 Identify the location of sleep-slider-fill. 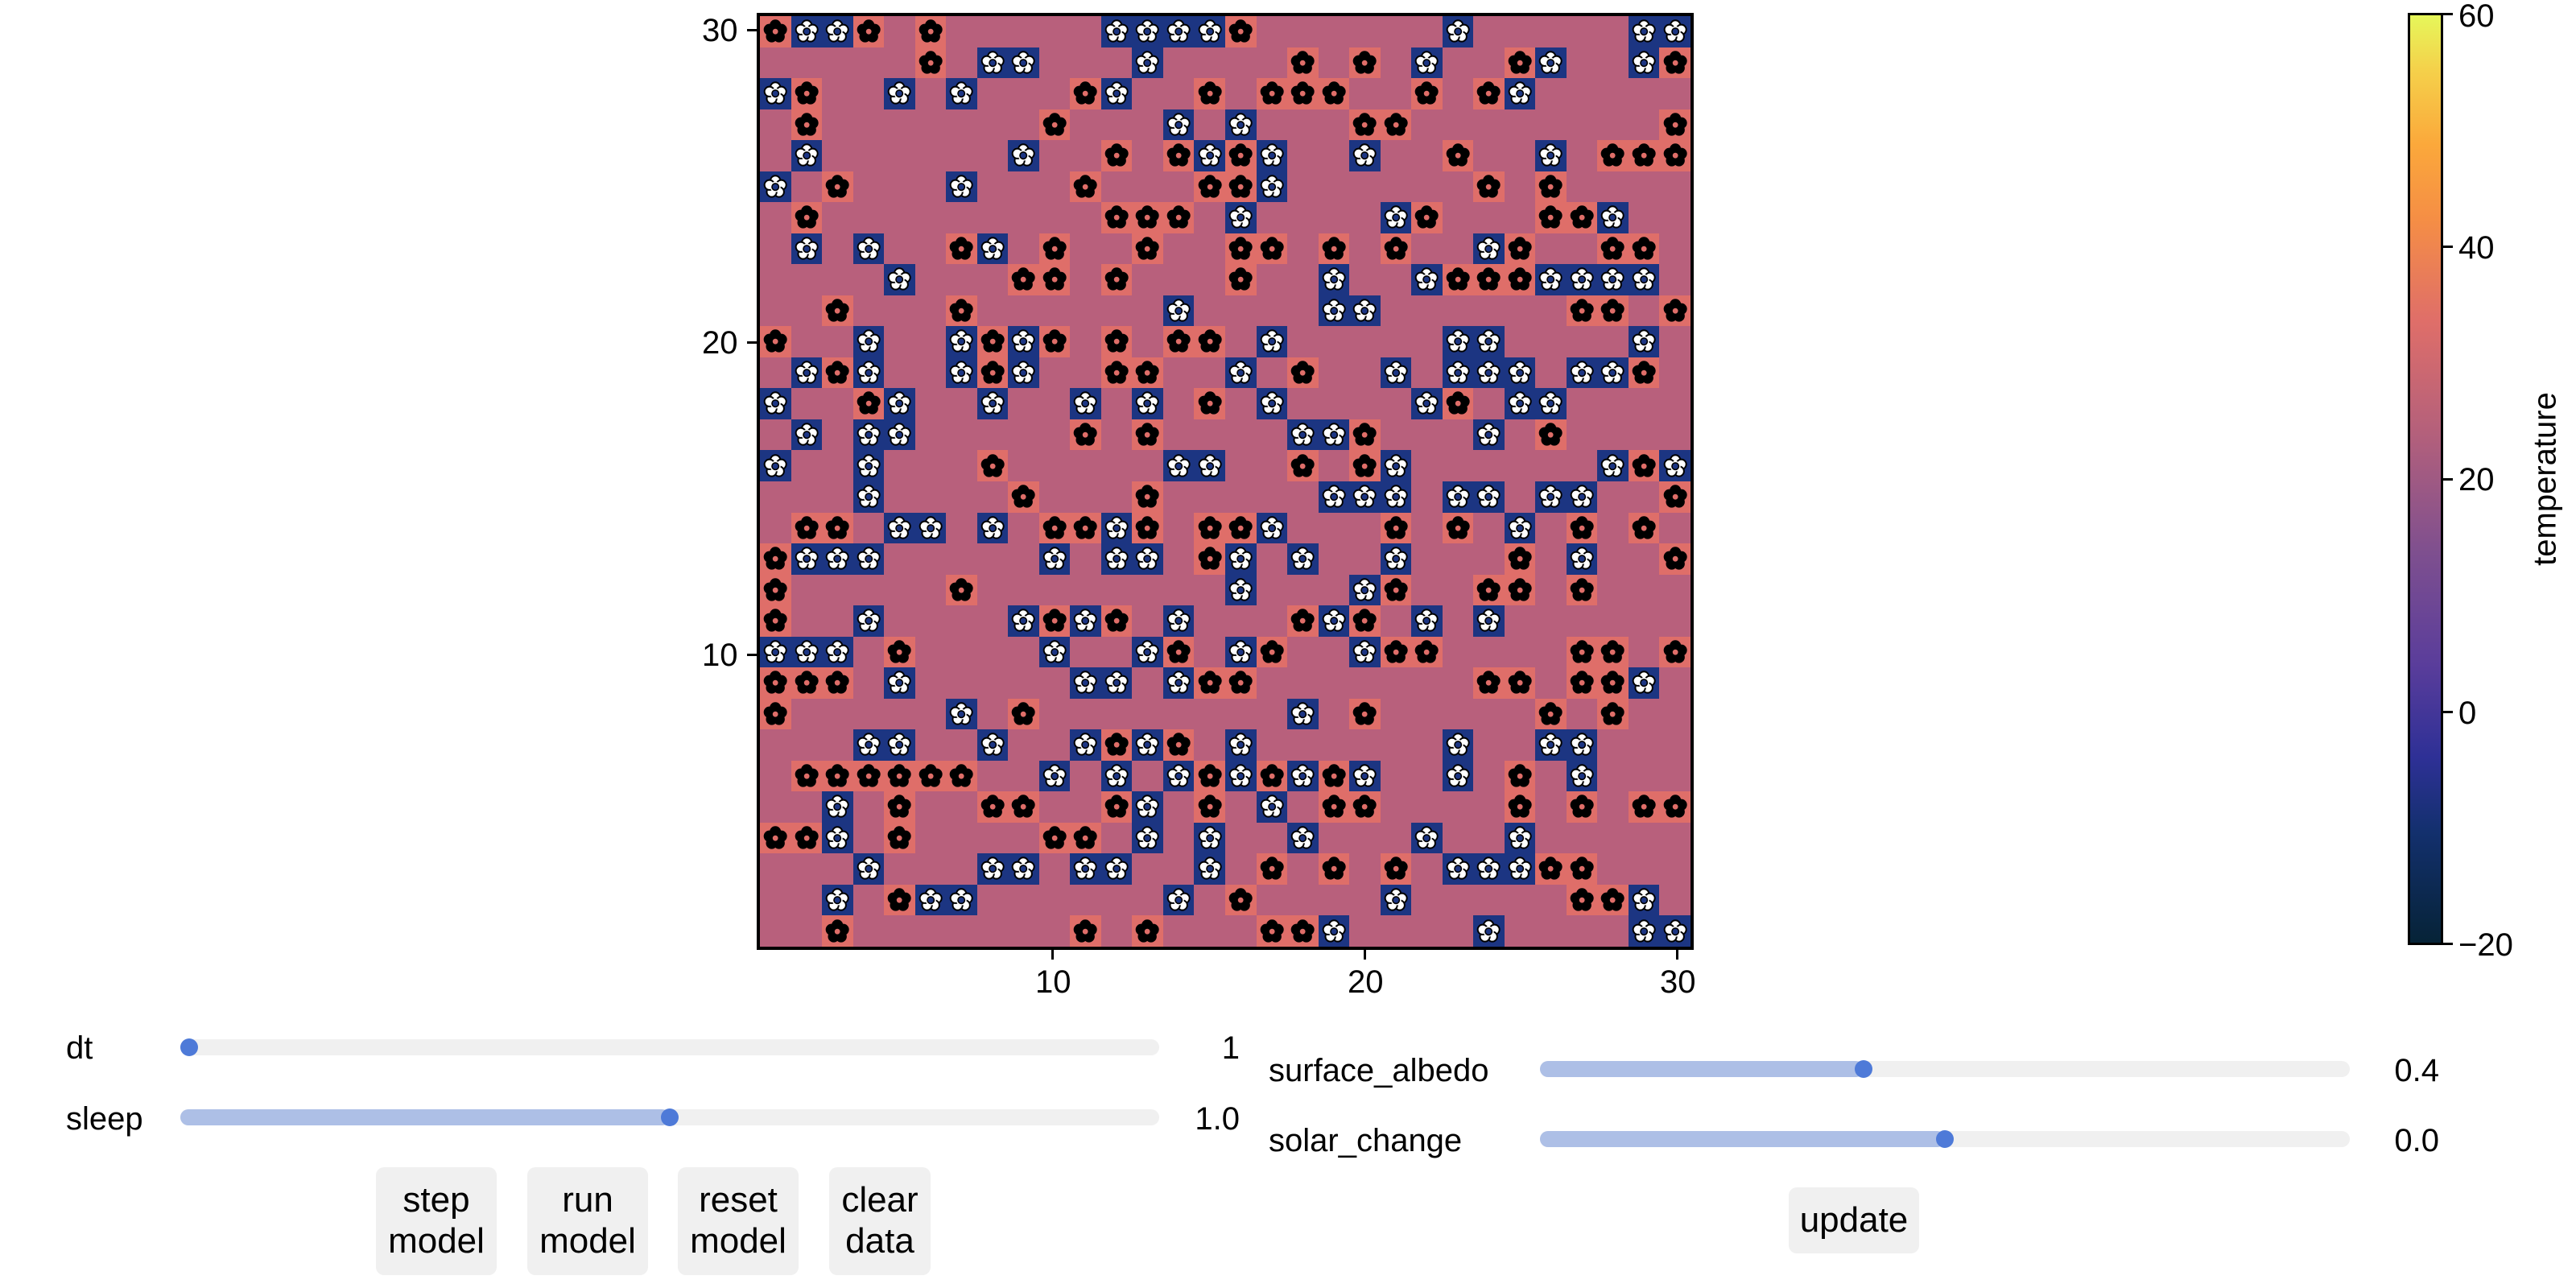
(425, 1117).